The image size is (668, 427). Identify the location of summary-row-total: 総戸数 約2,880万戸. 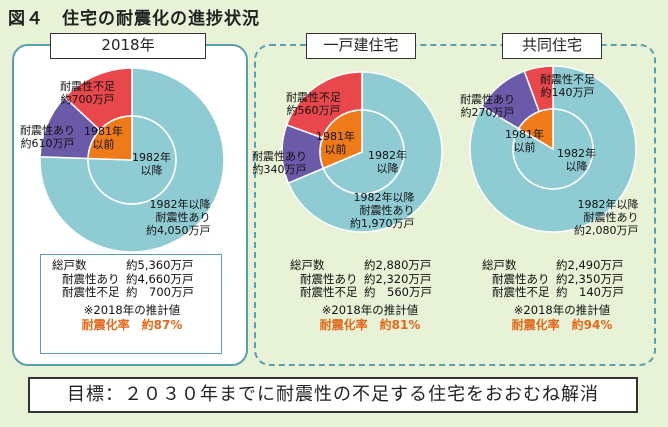
(361, 265).